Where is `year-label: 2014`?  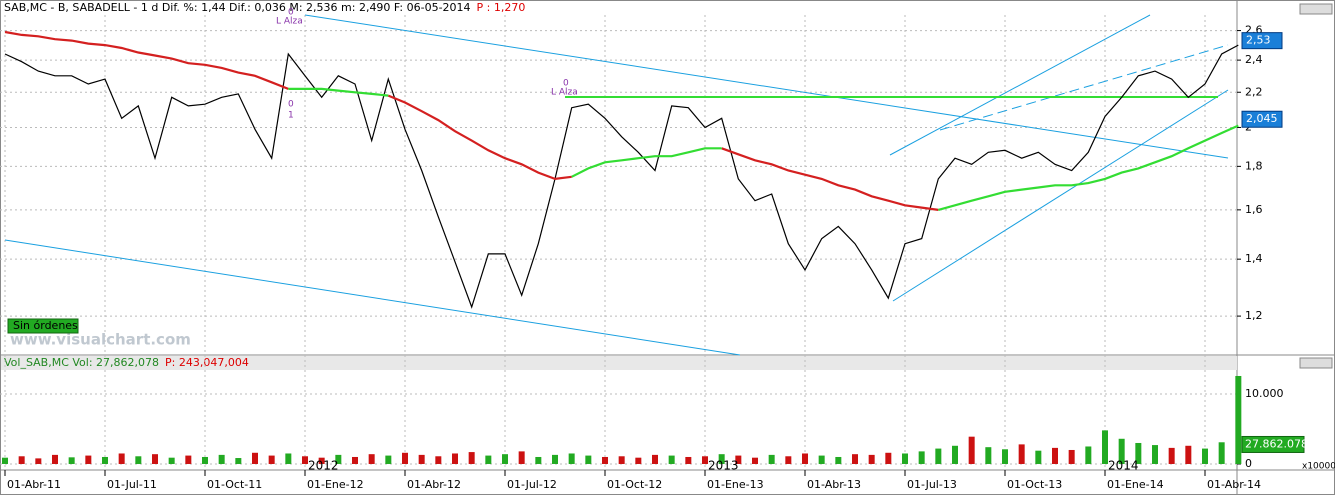
year-label: 2014 is located at coordinates (1123, 466).